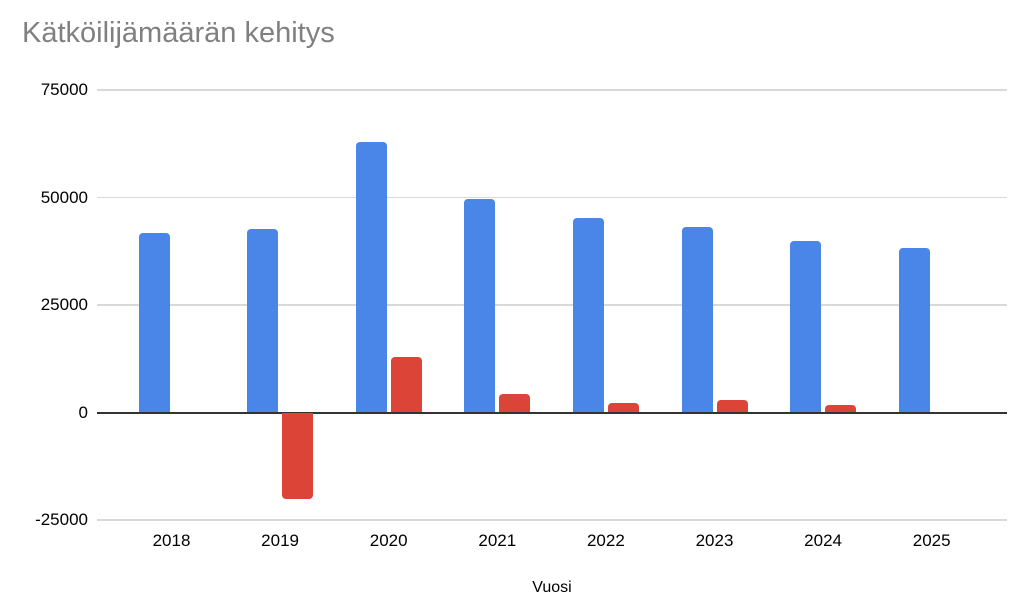 The image size is (1024, 612). I want to click on bar-2018-series1, so click(154, 323).